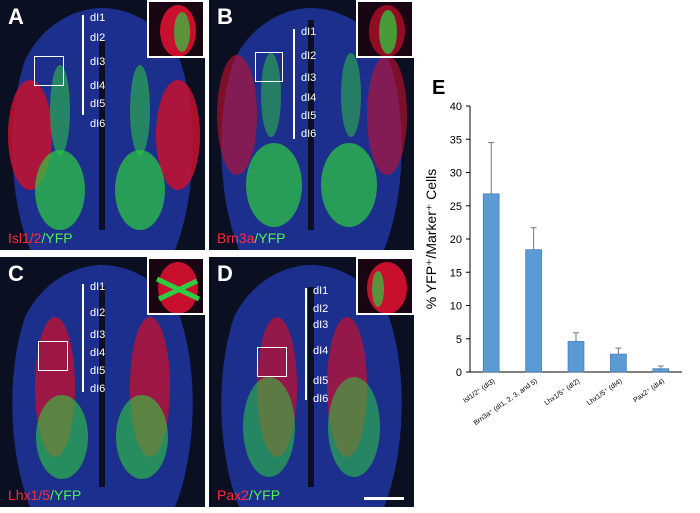 The image size is (700, 513). I want to click on y-tick-label: 30, so click(456, 174).